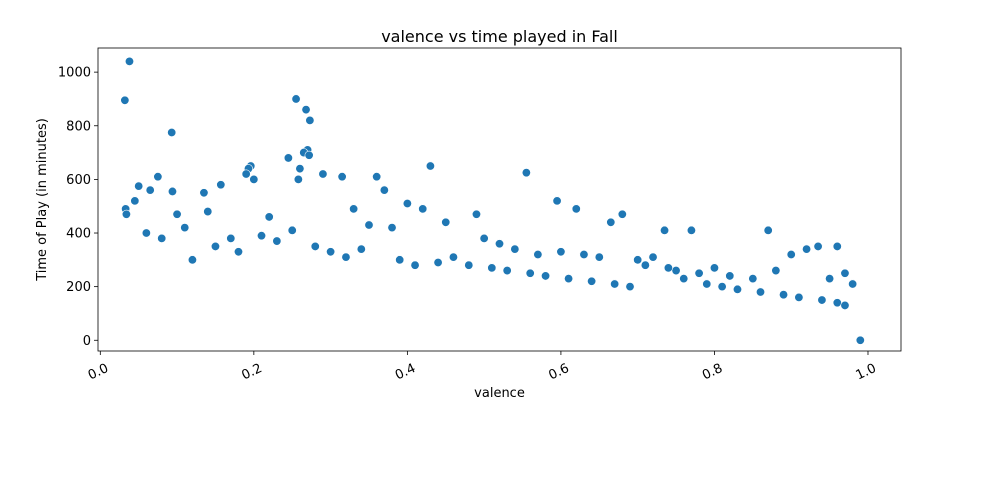 This screenshot has height=500, width=1000. What do you see at coordinates (98, 372) in the screenshot?
I see `x-tick-label: 0.0` at bounding box center [98, 372].